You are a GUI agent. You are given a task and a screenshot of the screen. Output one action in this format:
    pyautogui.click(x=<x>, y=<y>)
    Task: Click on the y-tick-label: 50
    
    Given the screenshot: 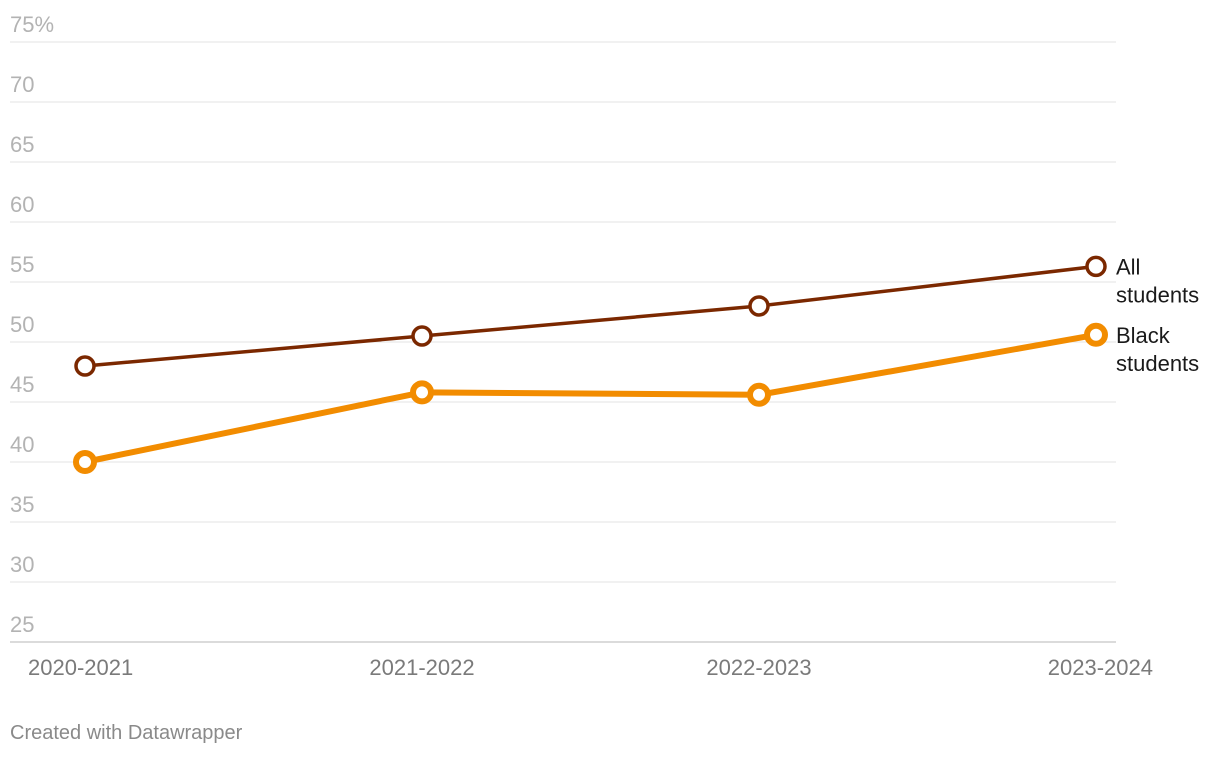 What is the action you would take?
    pyautogui.click(x=22, y=324)
    